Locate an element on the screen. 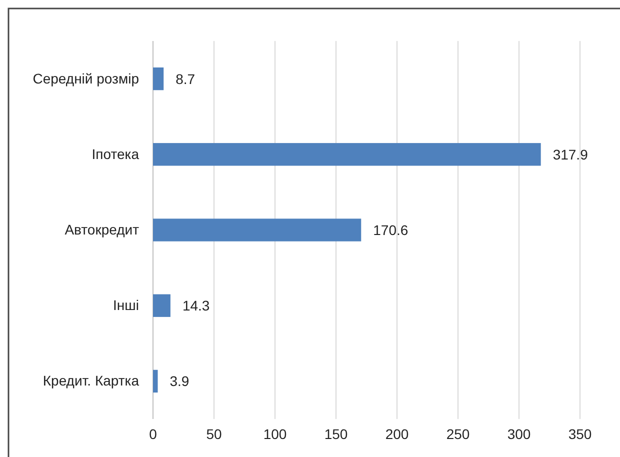  x-tick-label: 350 is located at coordinates (580, 434).